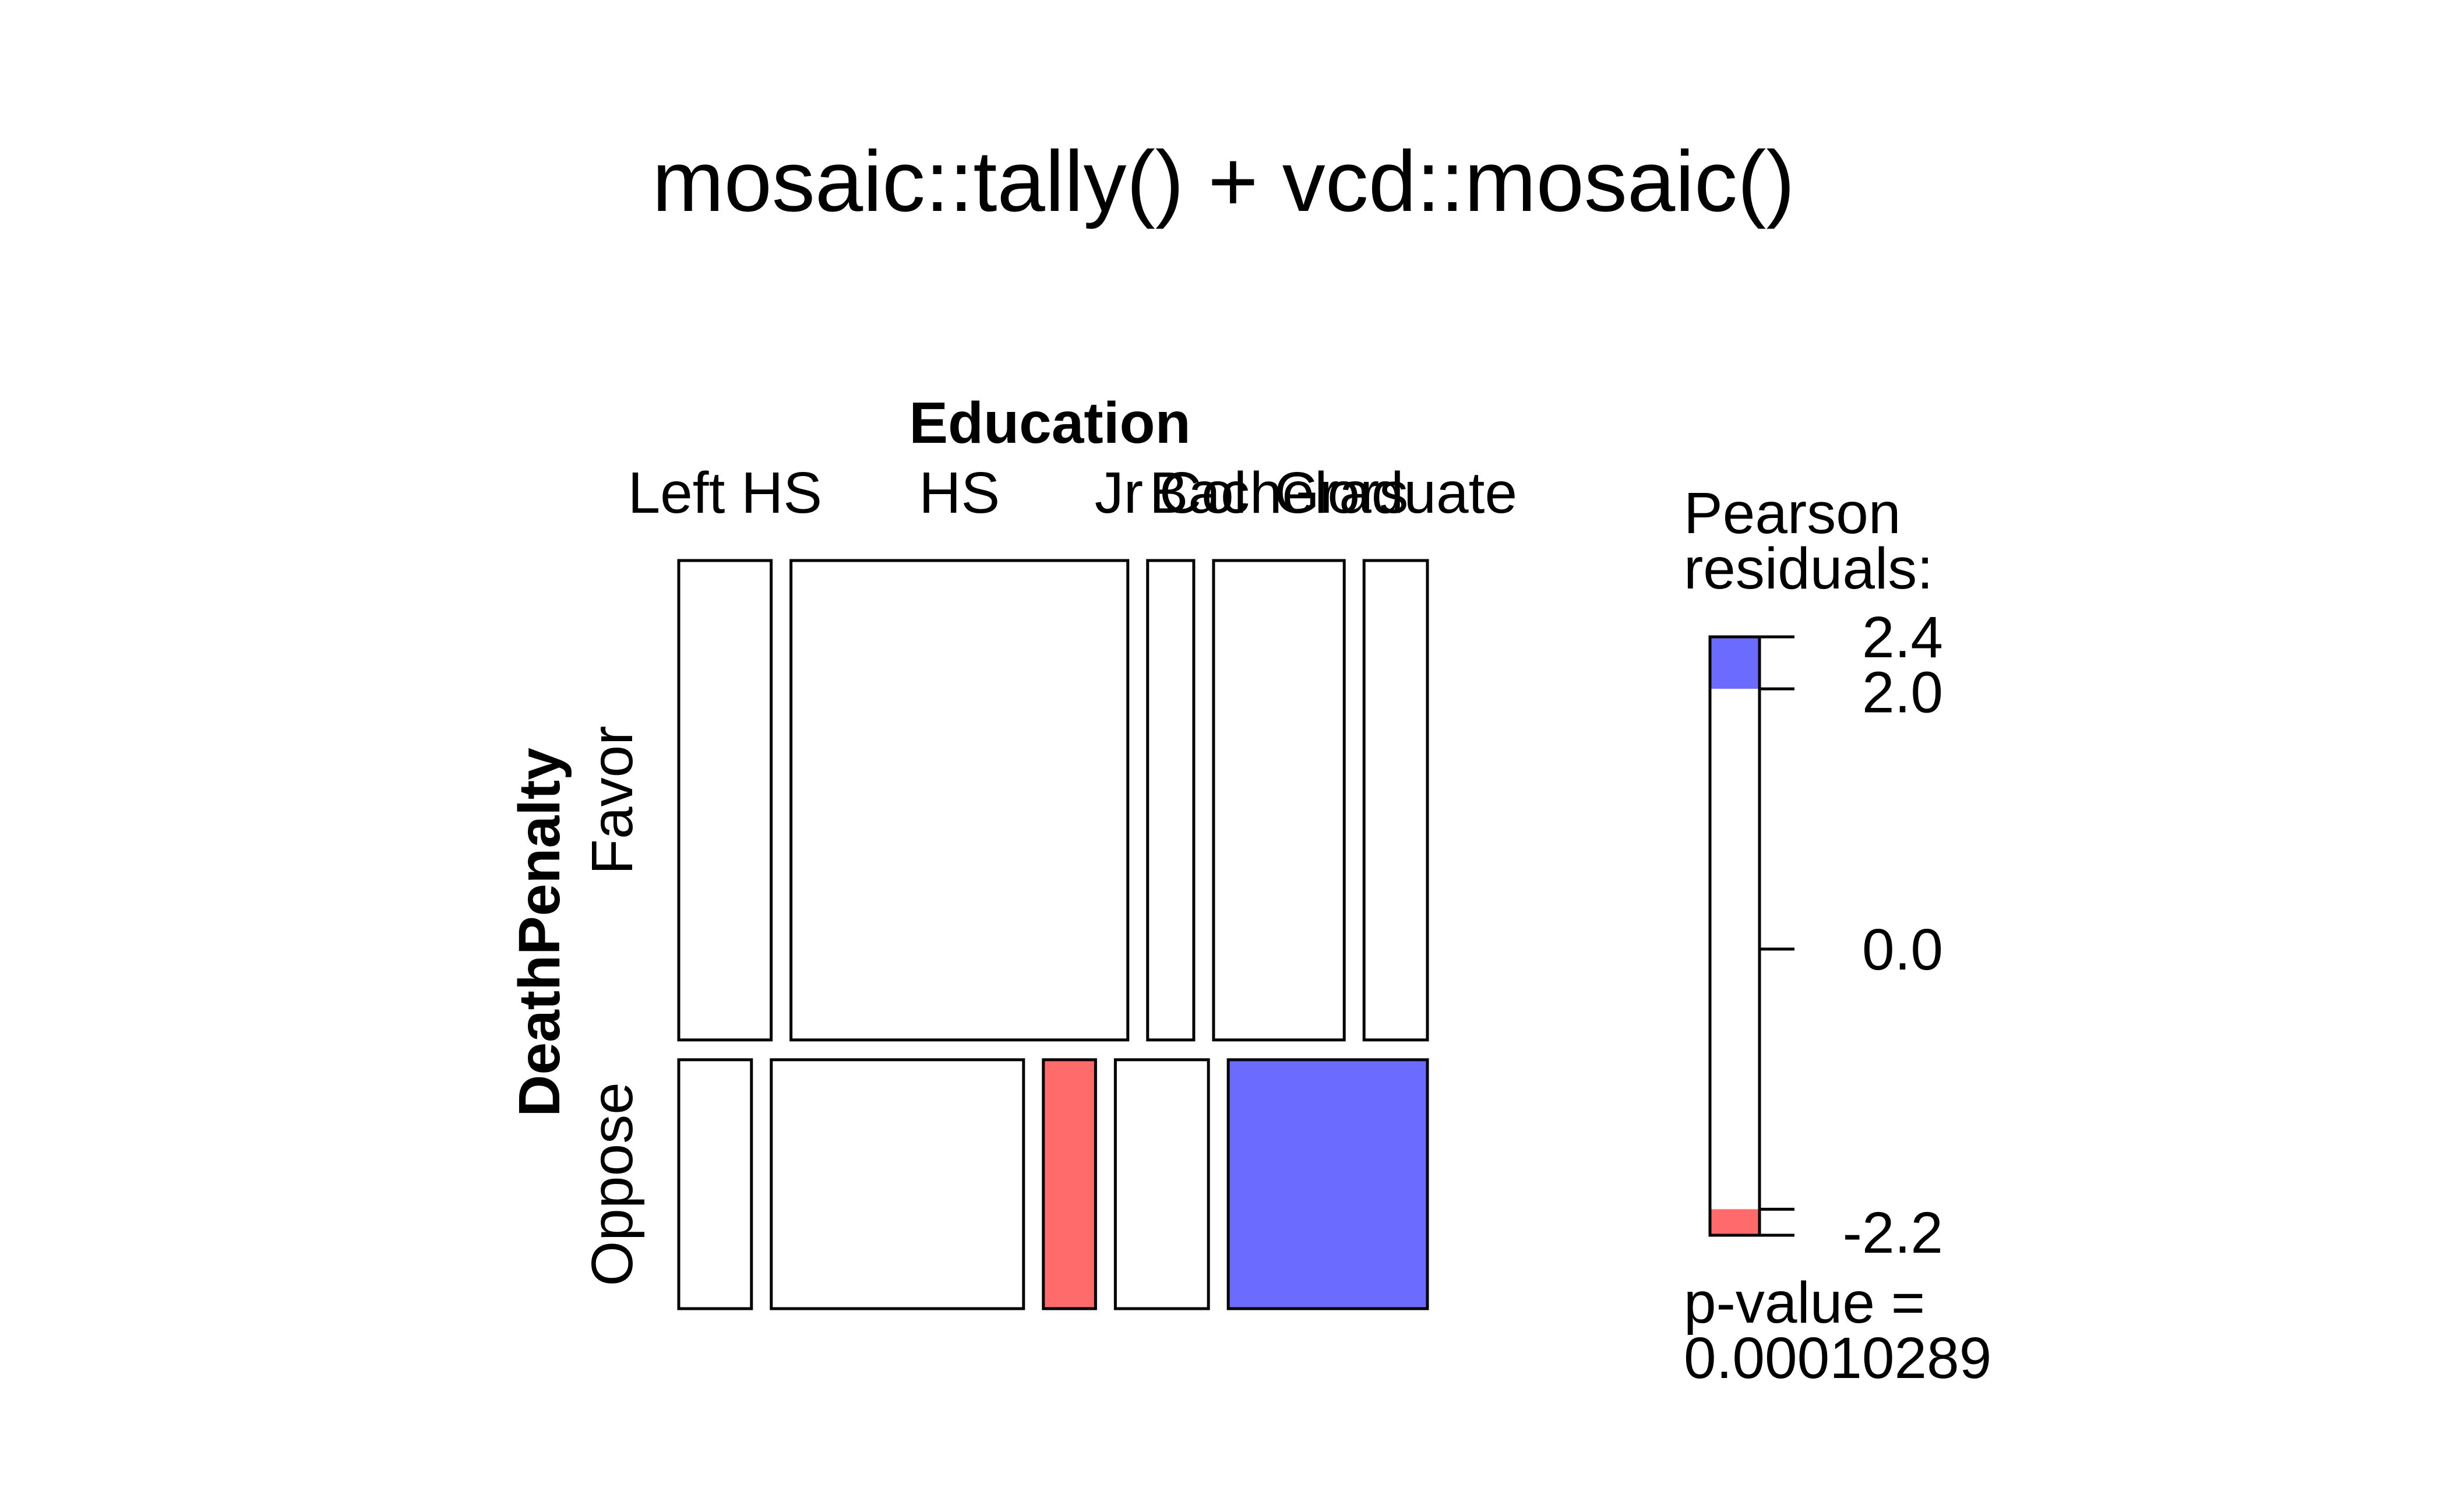  What do you see at coordinates (1808, 568) in the screenshot?
I see `legend-title-line2: residuals:` at bounding box center [1808, 568].